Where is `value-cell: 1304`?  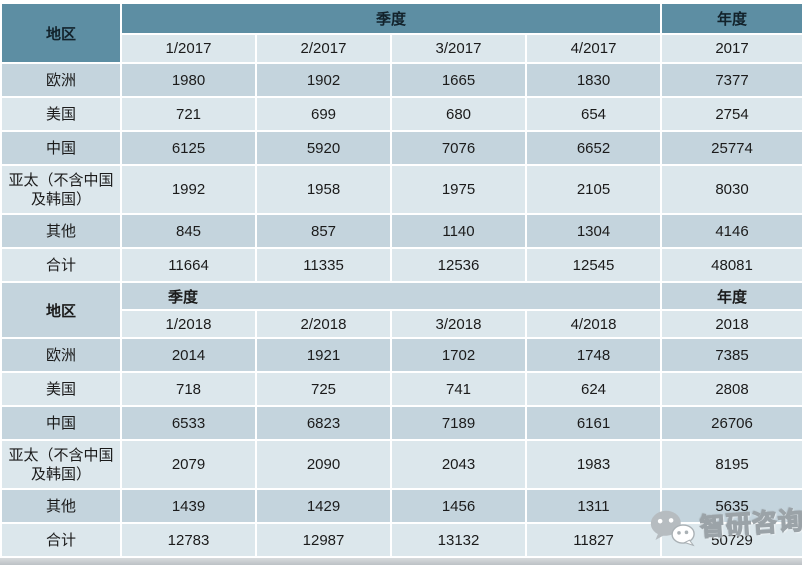 value-cell: 1304 is located at coordinates (593, 231).